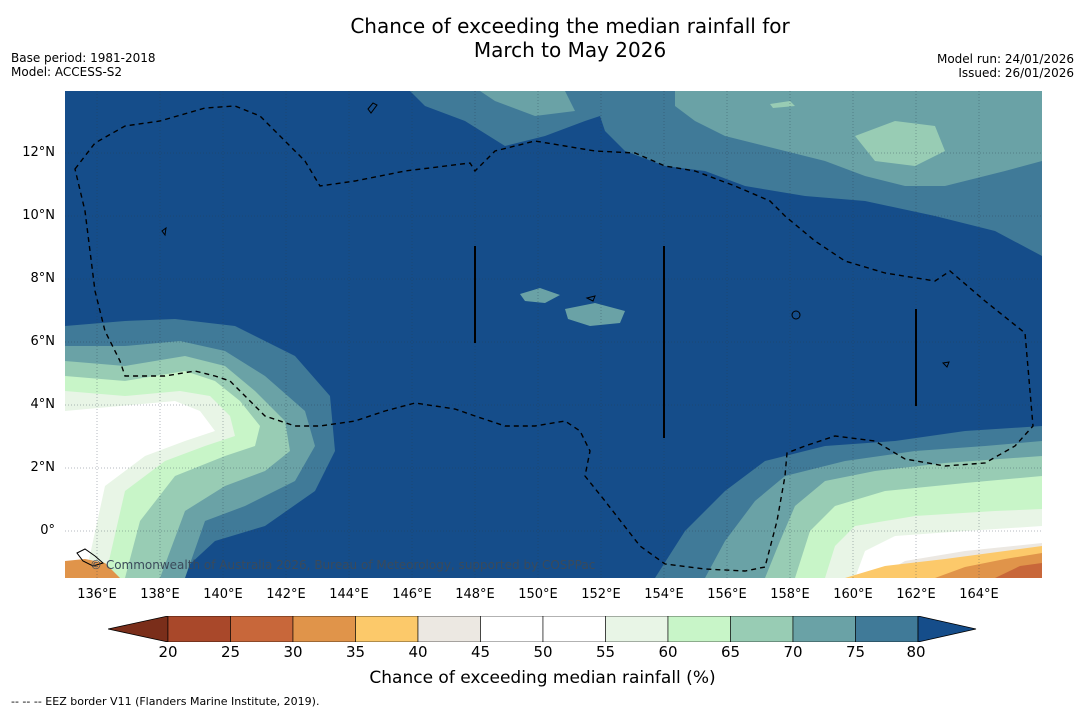  I want to click on lon-label-160e: 160°E, so click(853, 594).